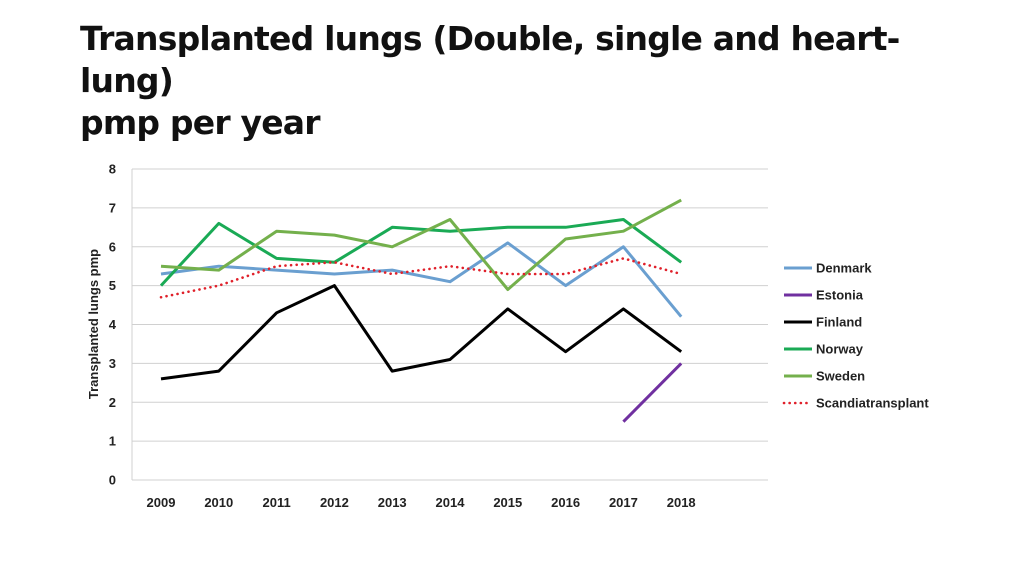 This screenshot has width=1024, height=576. I want to click on legend-label-denmark: Denmark, so click(844, 268).